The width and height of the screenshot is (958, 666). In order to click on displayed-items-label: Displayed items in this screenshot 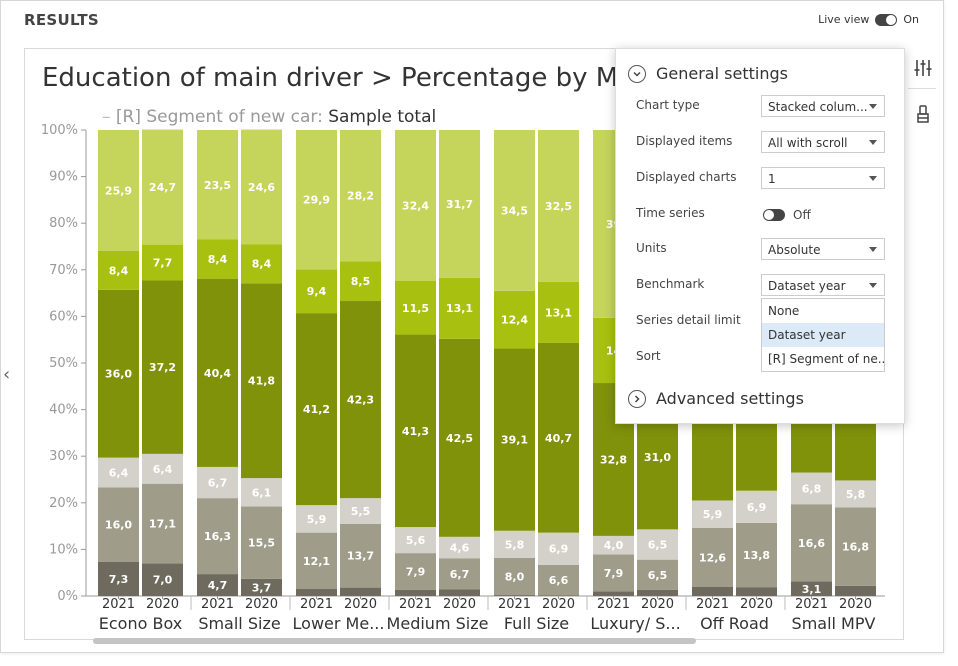, I will do `click(684, 141)`.